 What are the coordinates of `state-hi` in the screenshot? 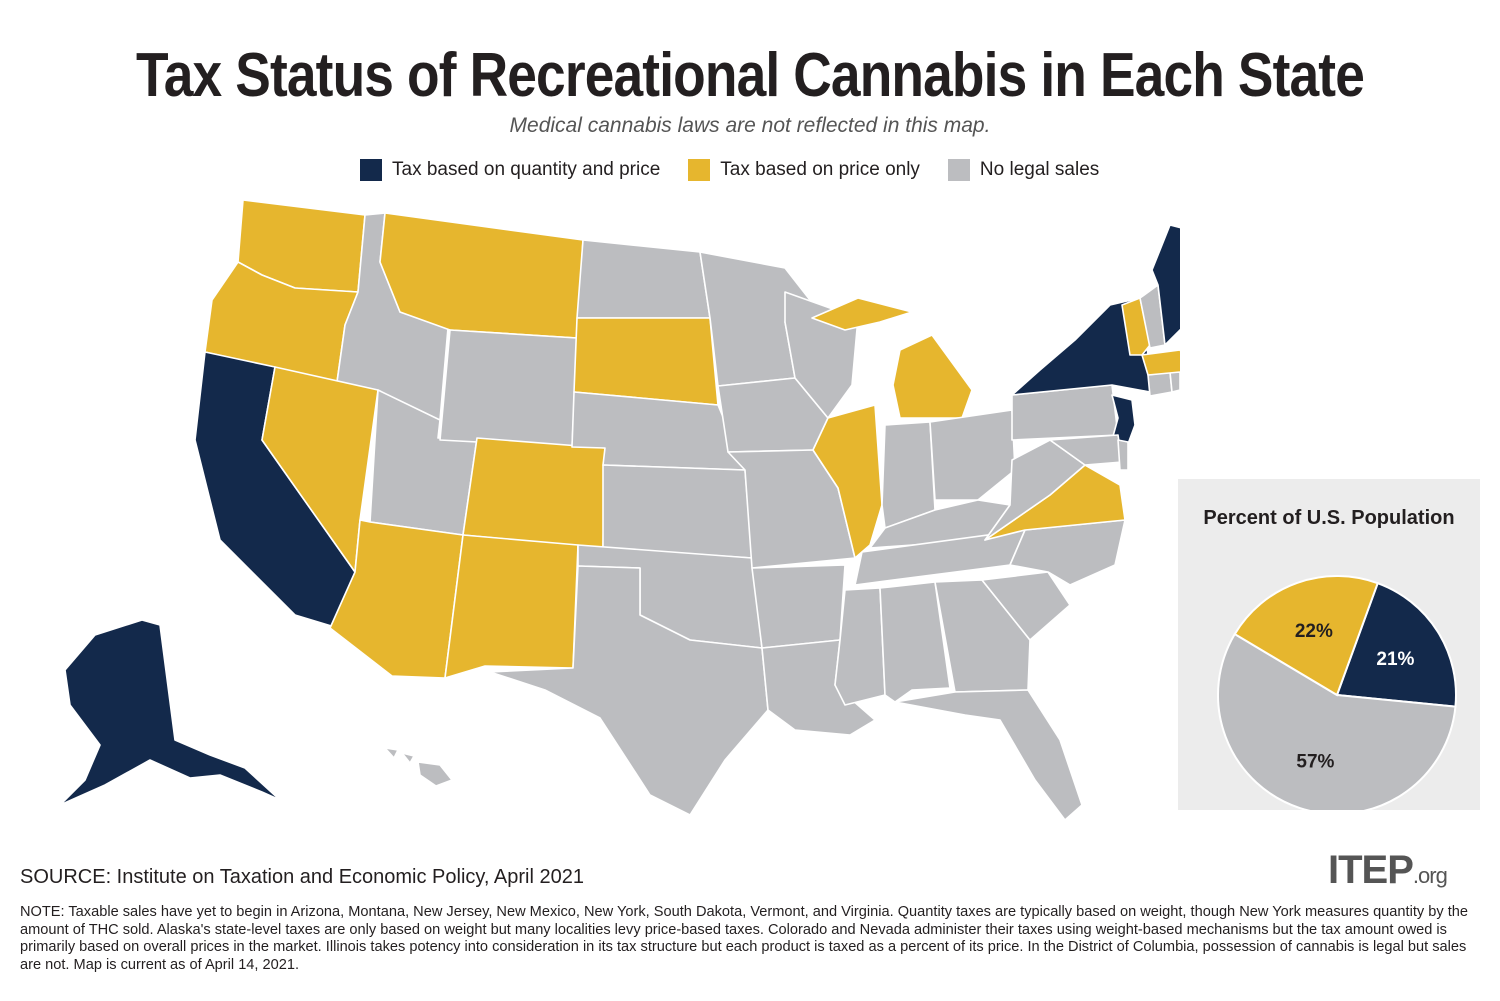 It's located at (418, 767).